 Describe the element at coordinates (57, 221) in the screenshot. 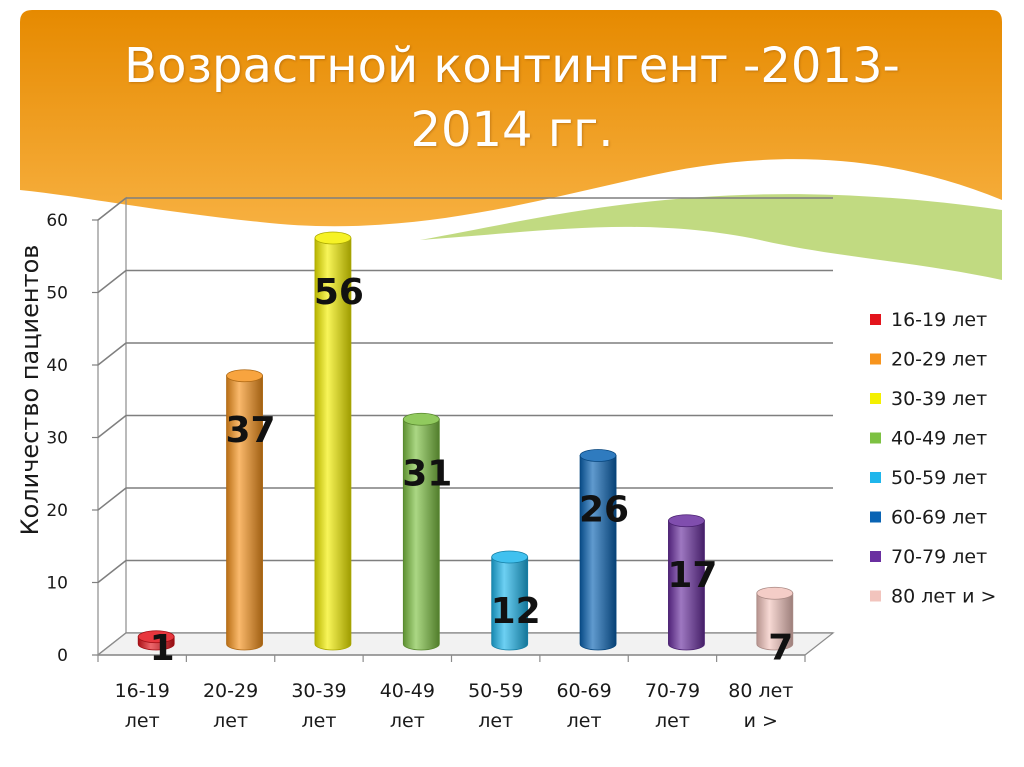

I see `y-tick-label: 60` at that location.